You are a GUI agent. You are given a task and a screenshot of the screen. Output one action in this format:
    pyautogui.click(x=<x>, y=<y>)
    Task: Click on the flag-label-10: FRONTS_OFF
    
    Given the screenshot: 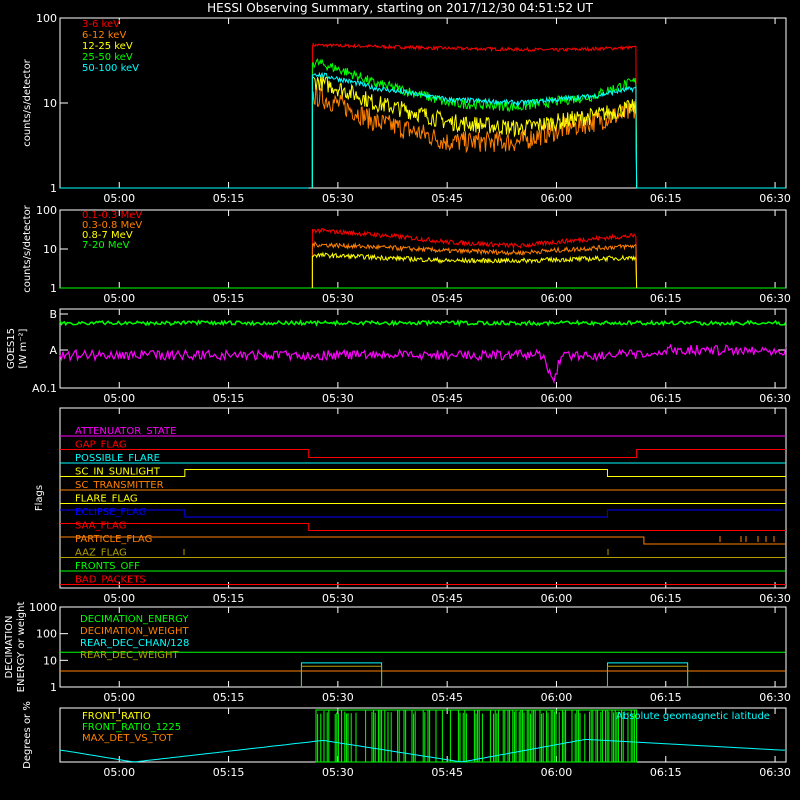 What is the action you would take?
    pyautogui.click(x=107, y=566)
    